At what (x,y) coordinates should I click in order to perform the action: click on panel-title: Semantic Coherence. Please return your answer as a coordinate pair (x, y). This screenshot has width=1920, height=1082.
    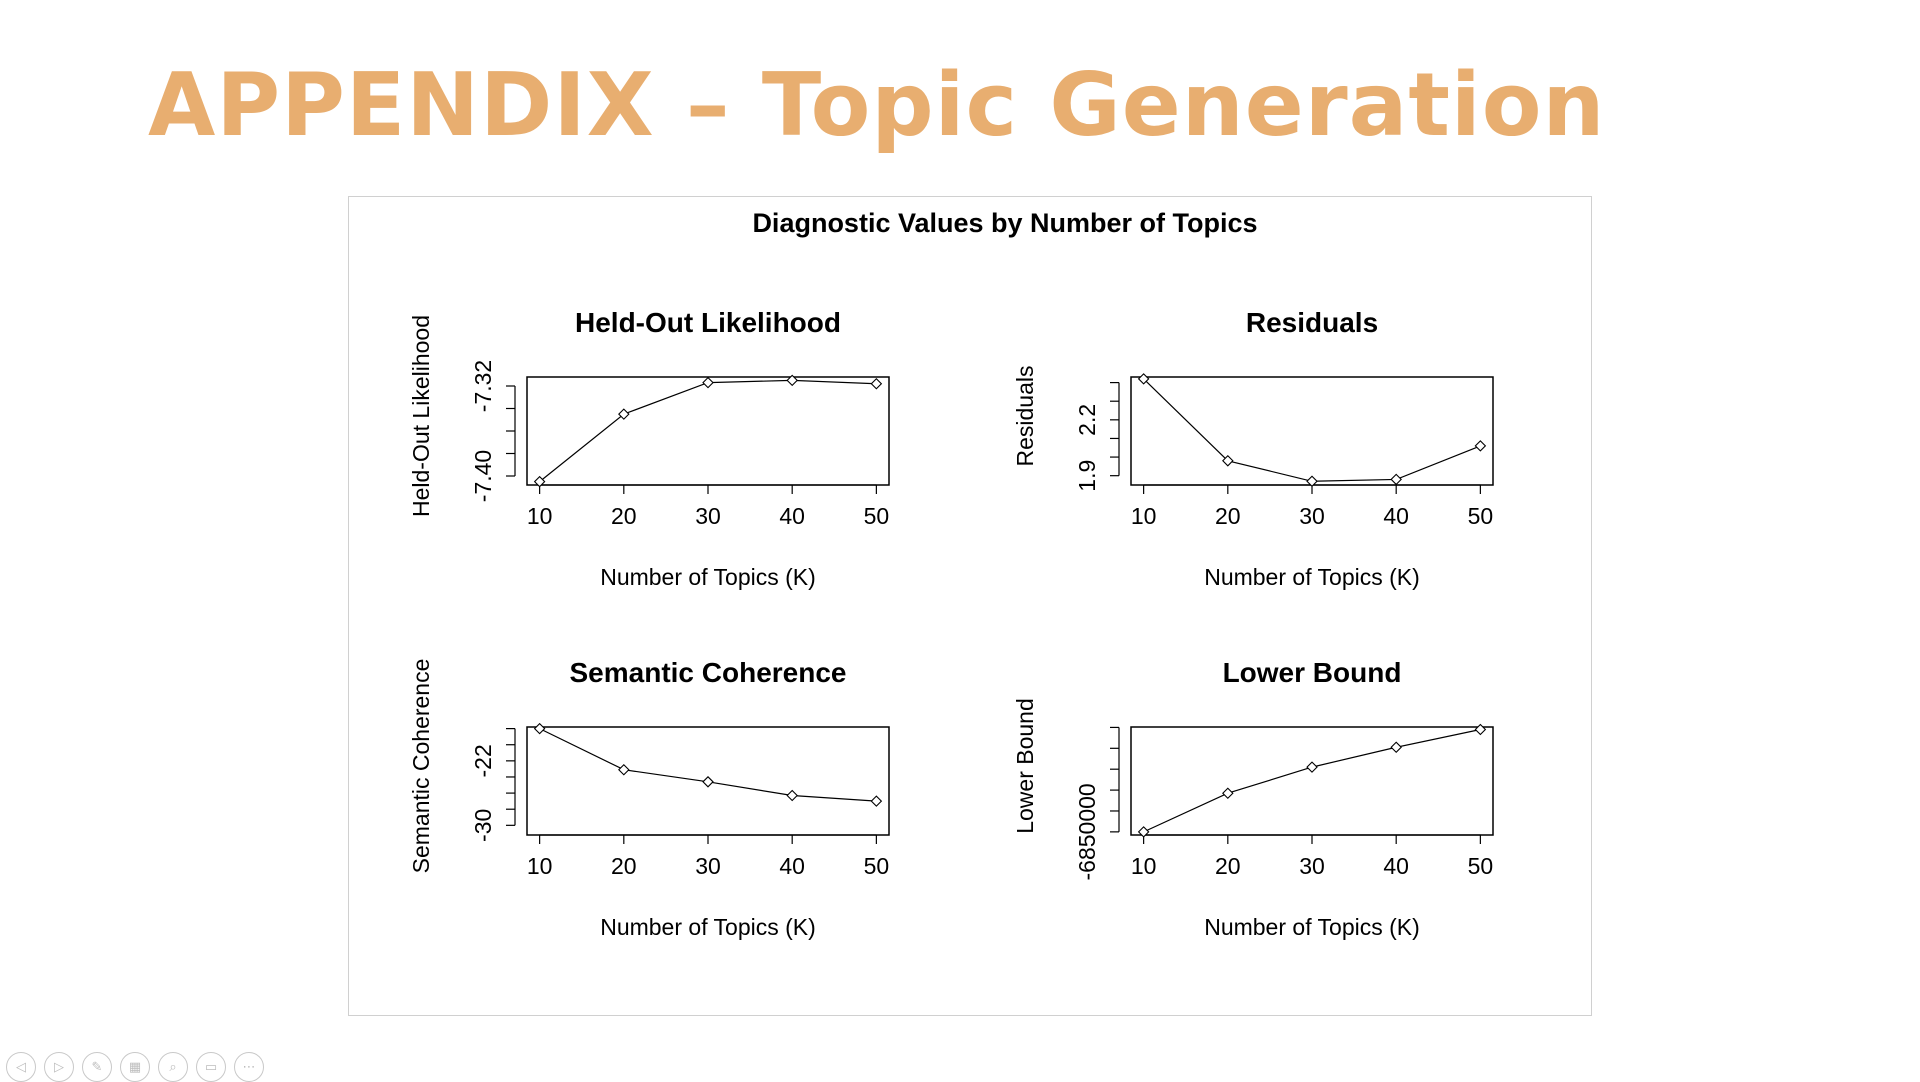
    Looking at the image, I should click on (708, 672).